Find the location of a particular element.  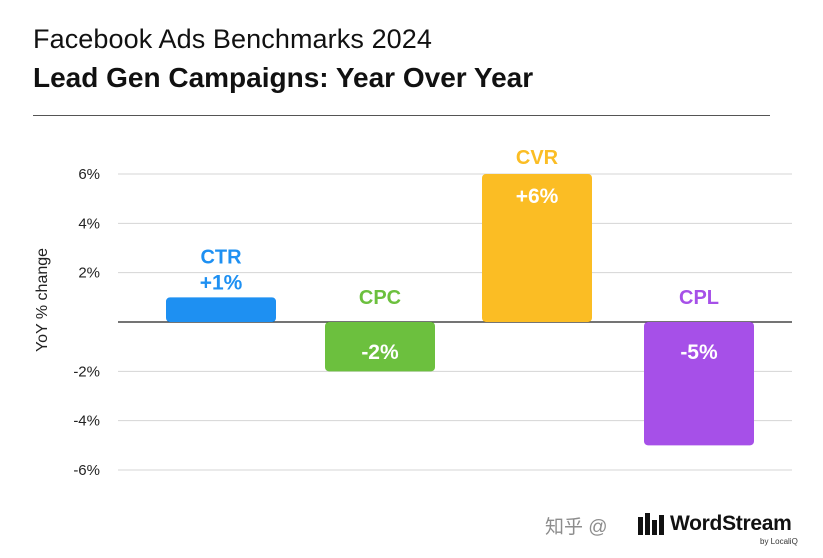

data-label: +6% is located at coordinates (537, 196).